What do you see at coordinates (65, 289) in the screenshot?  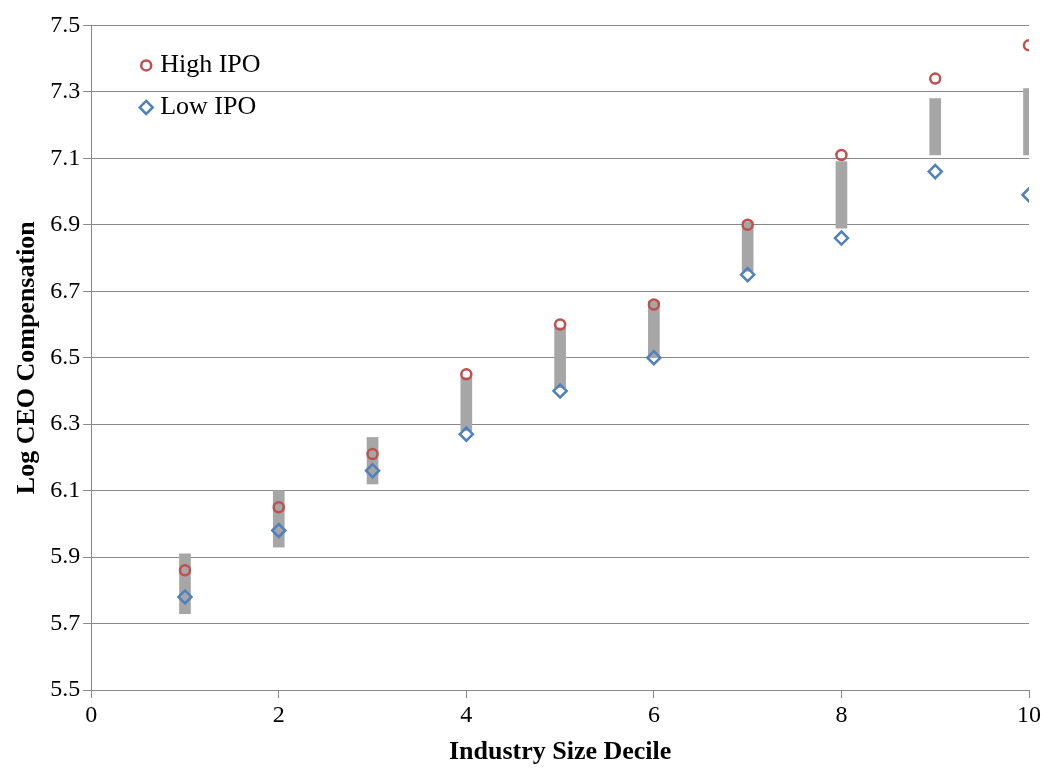 I see `y-tick-label: 6.7` at bounding box center [65, 289].